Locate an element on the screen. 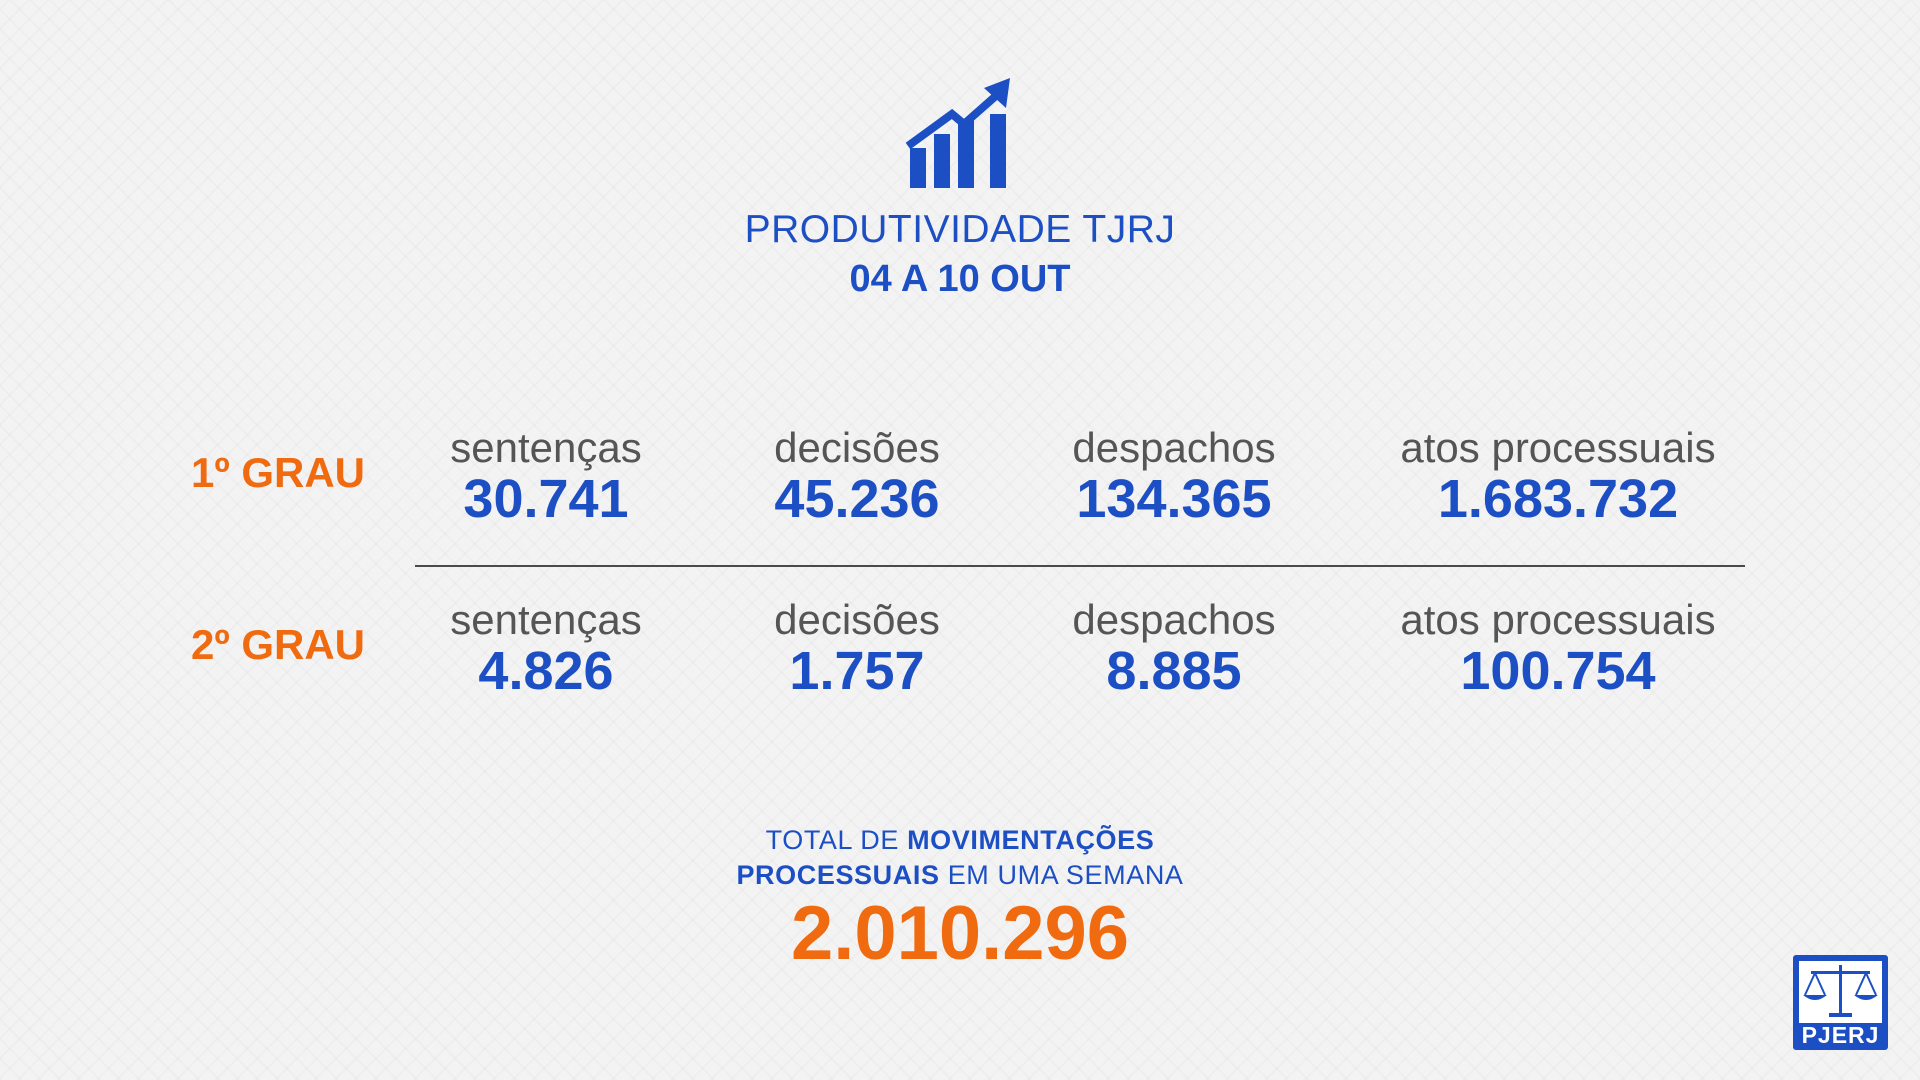 Image resolution: width=1920 pixels, height=1080 pixels. stat-1-grau-atos-processuais: atos processuais 1.683.732 is located at coordinates (1558, 476).